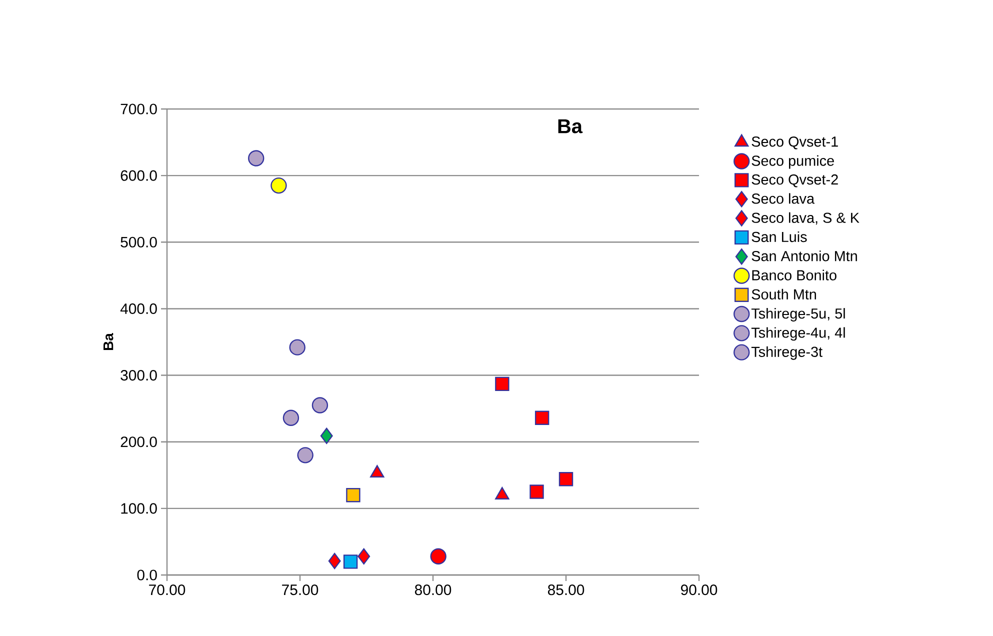 This screenshot has height=636, width=993. Describe the element at coordinates (779, 236) in the screenshot. I see `legend-label: San Luis` at that location.